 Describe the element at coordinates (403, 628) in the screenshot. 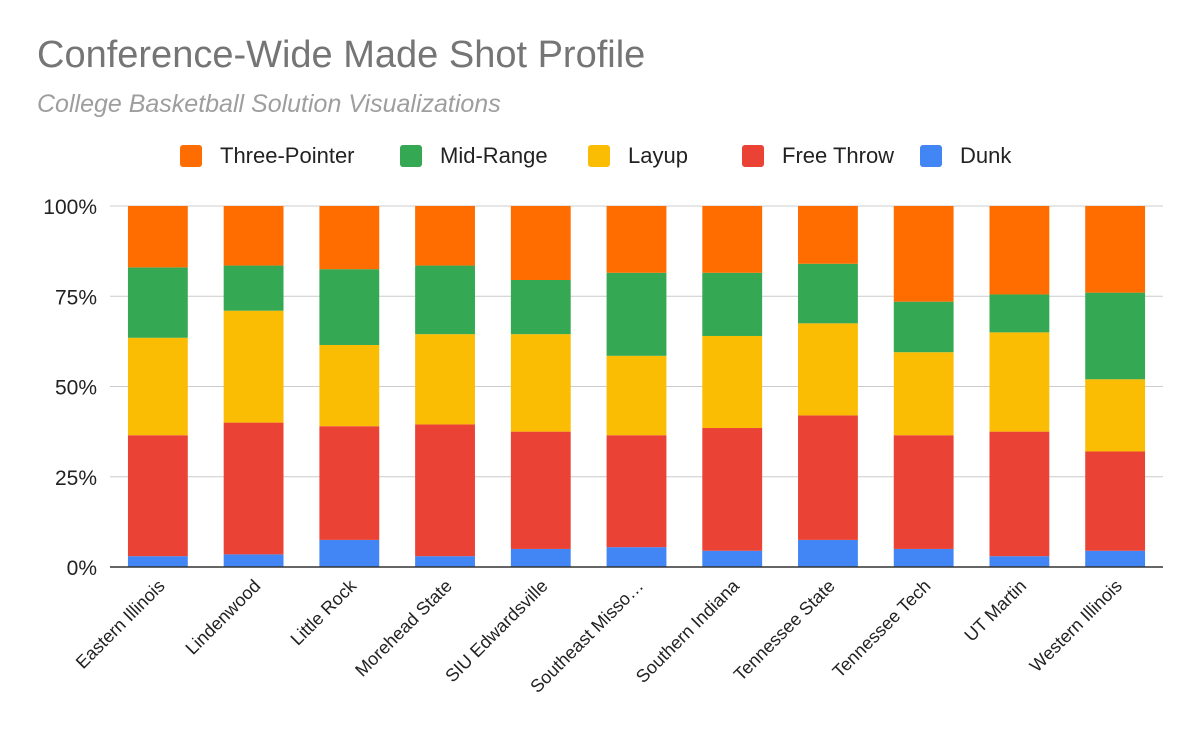

I see `x-tick-label: Morehead State` at that location.